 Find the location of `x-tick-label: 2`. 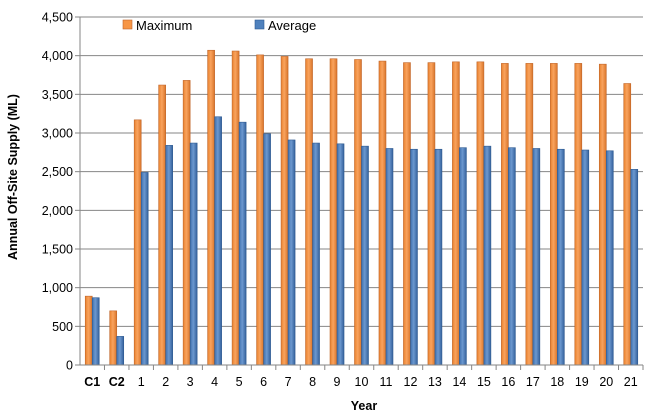

x-tick-label: 2 is located at coordinates (165, 382).